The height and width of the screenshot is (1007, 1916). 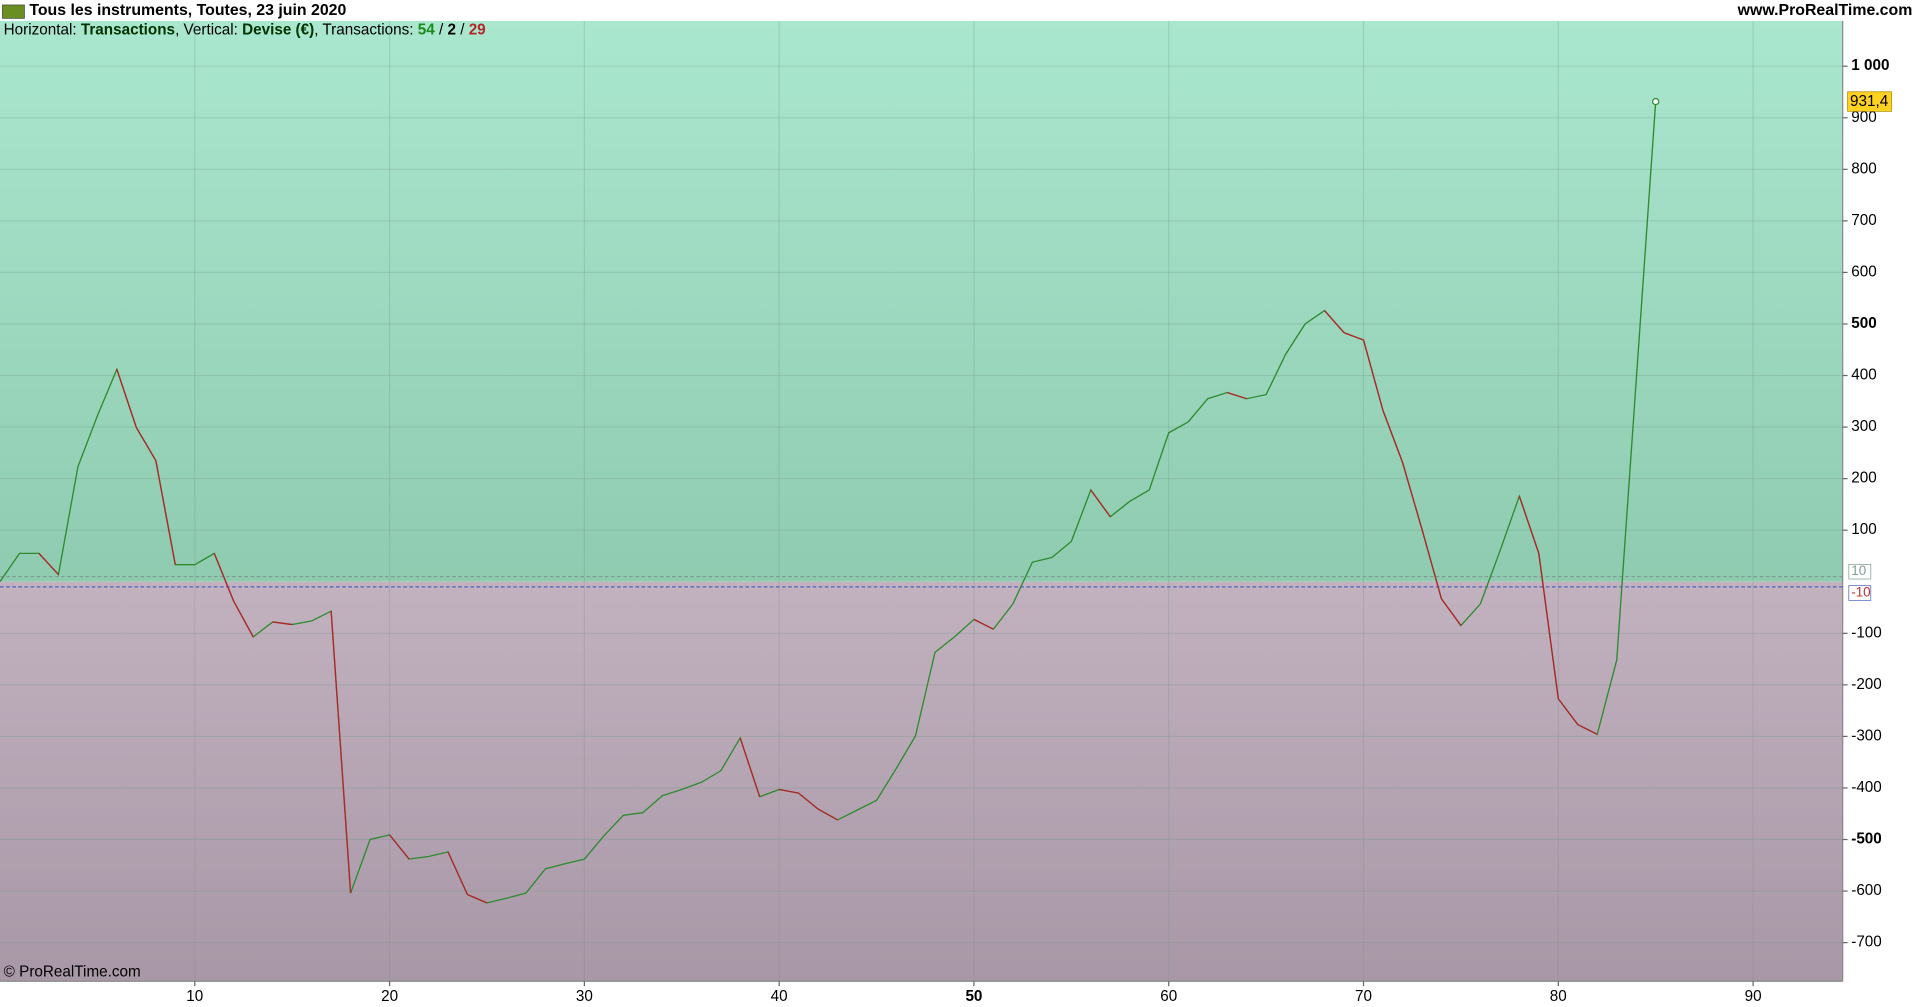 I want to click on subtitle-part: , Transactions:, so click(x=366, y=30).